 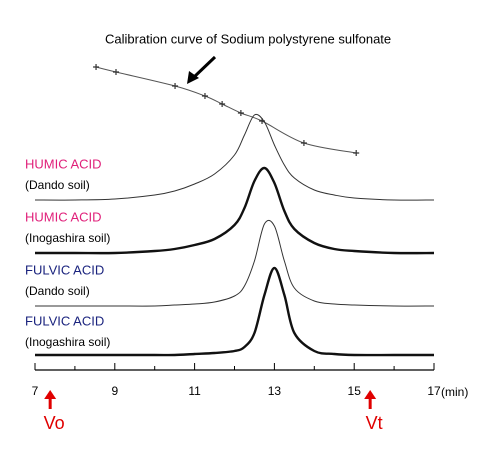 What do you see at coordinates (374, 423) in the screenshot?
I see `marker-label: Vt` at bounding box center [374, 423].